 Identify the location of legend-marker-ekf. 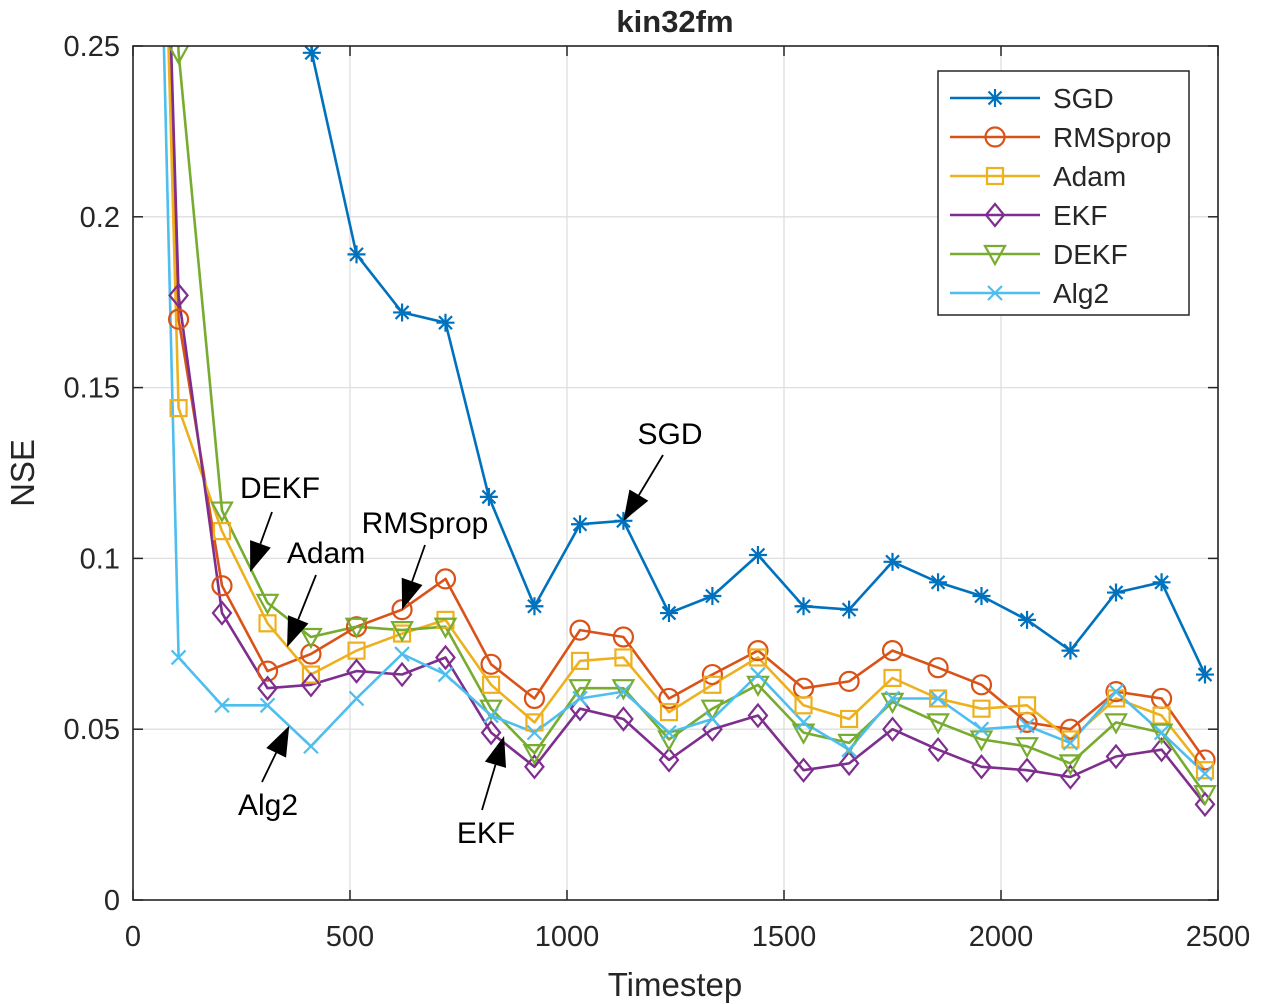
(995, 215).